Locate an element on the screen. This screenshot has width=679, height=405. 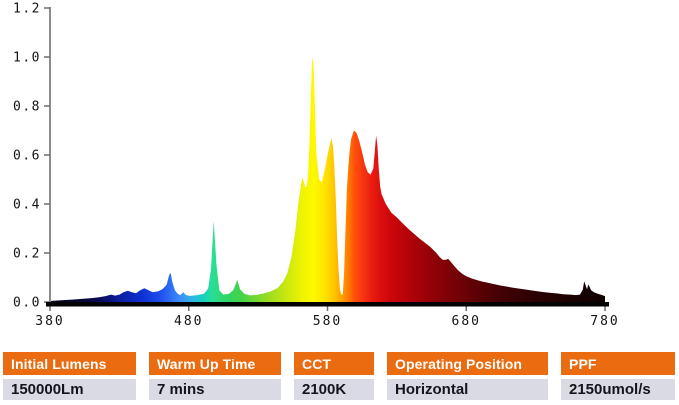
spec-header-cct: CCT is located at coordinates (334, 363).